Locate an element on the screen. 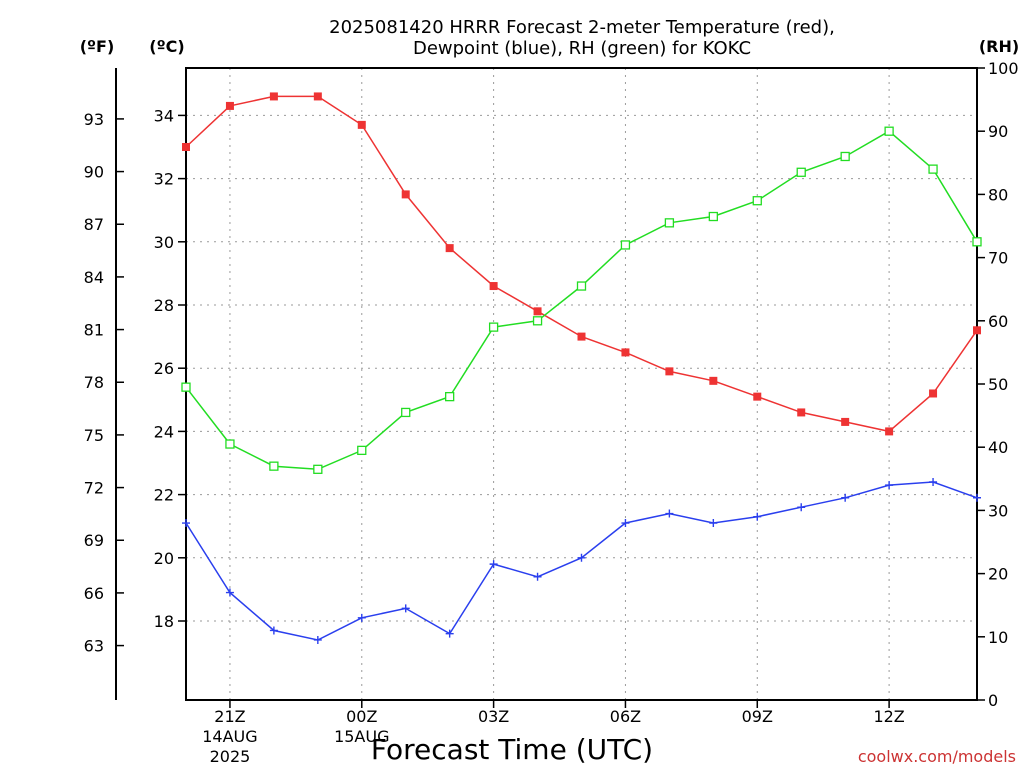 This screenshot has height=768, width=1024. rh-tick-label: 90 is located at coordinates (998, 131).